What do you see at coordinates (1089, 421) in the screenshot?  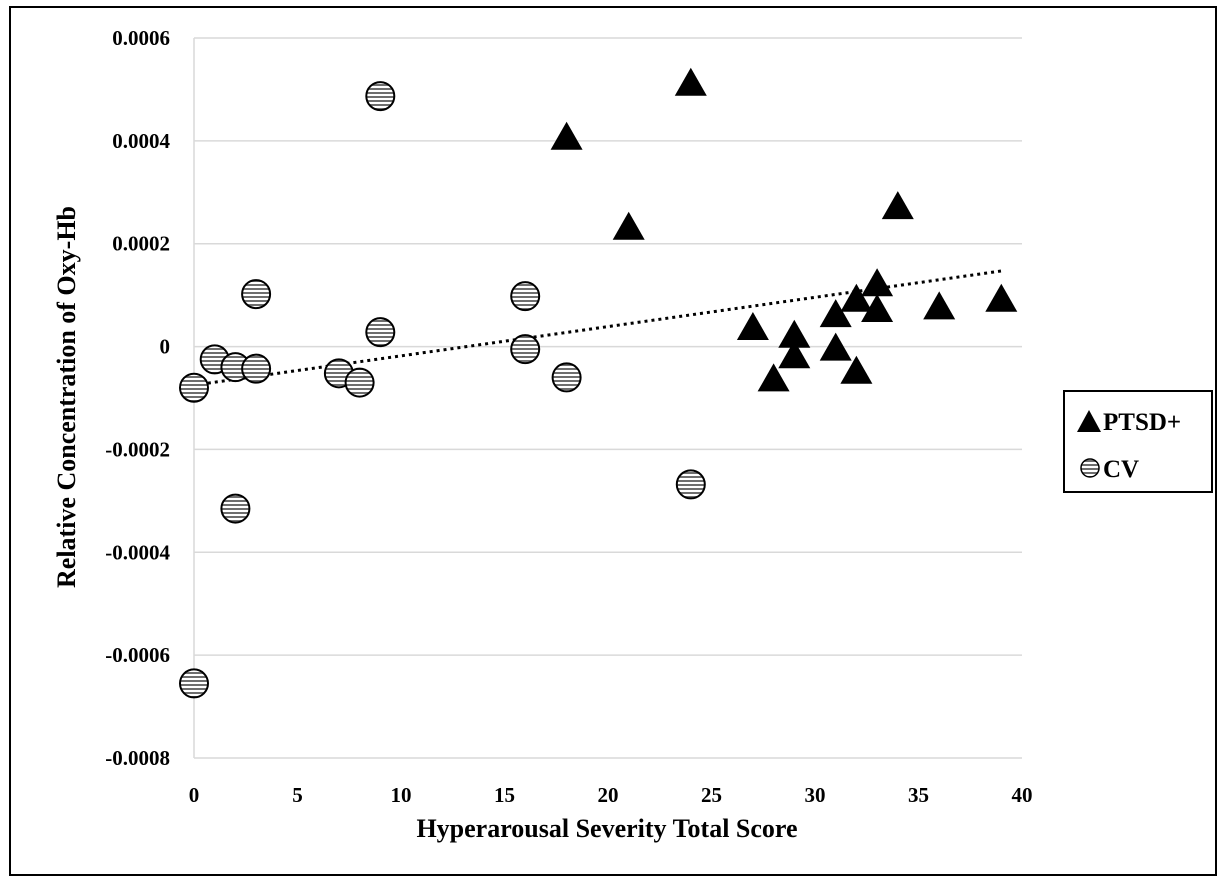 I see `legend-marker-ptsd` at bounding box center [1089, 421].